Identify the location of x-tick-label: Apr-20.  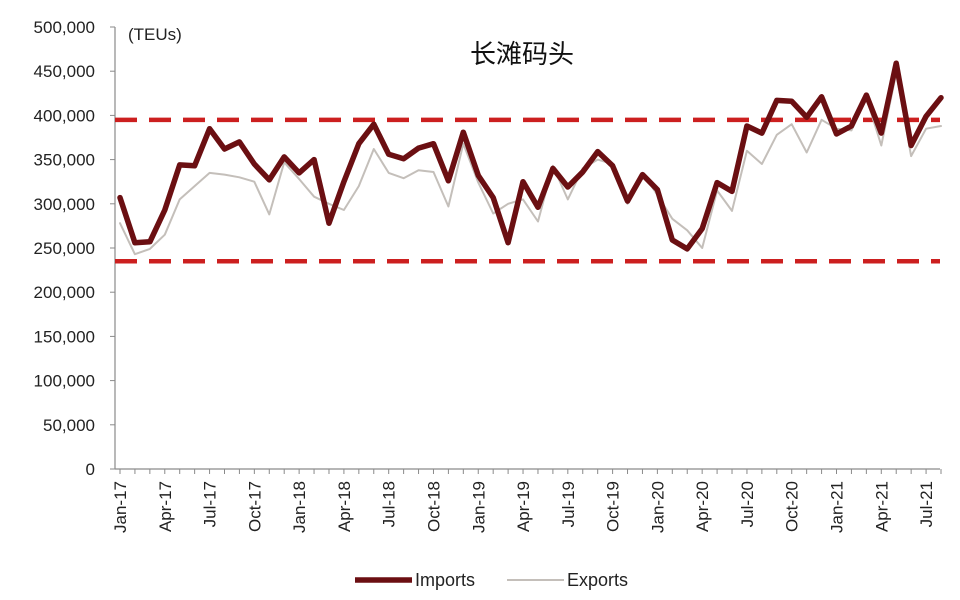
(702, 506).